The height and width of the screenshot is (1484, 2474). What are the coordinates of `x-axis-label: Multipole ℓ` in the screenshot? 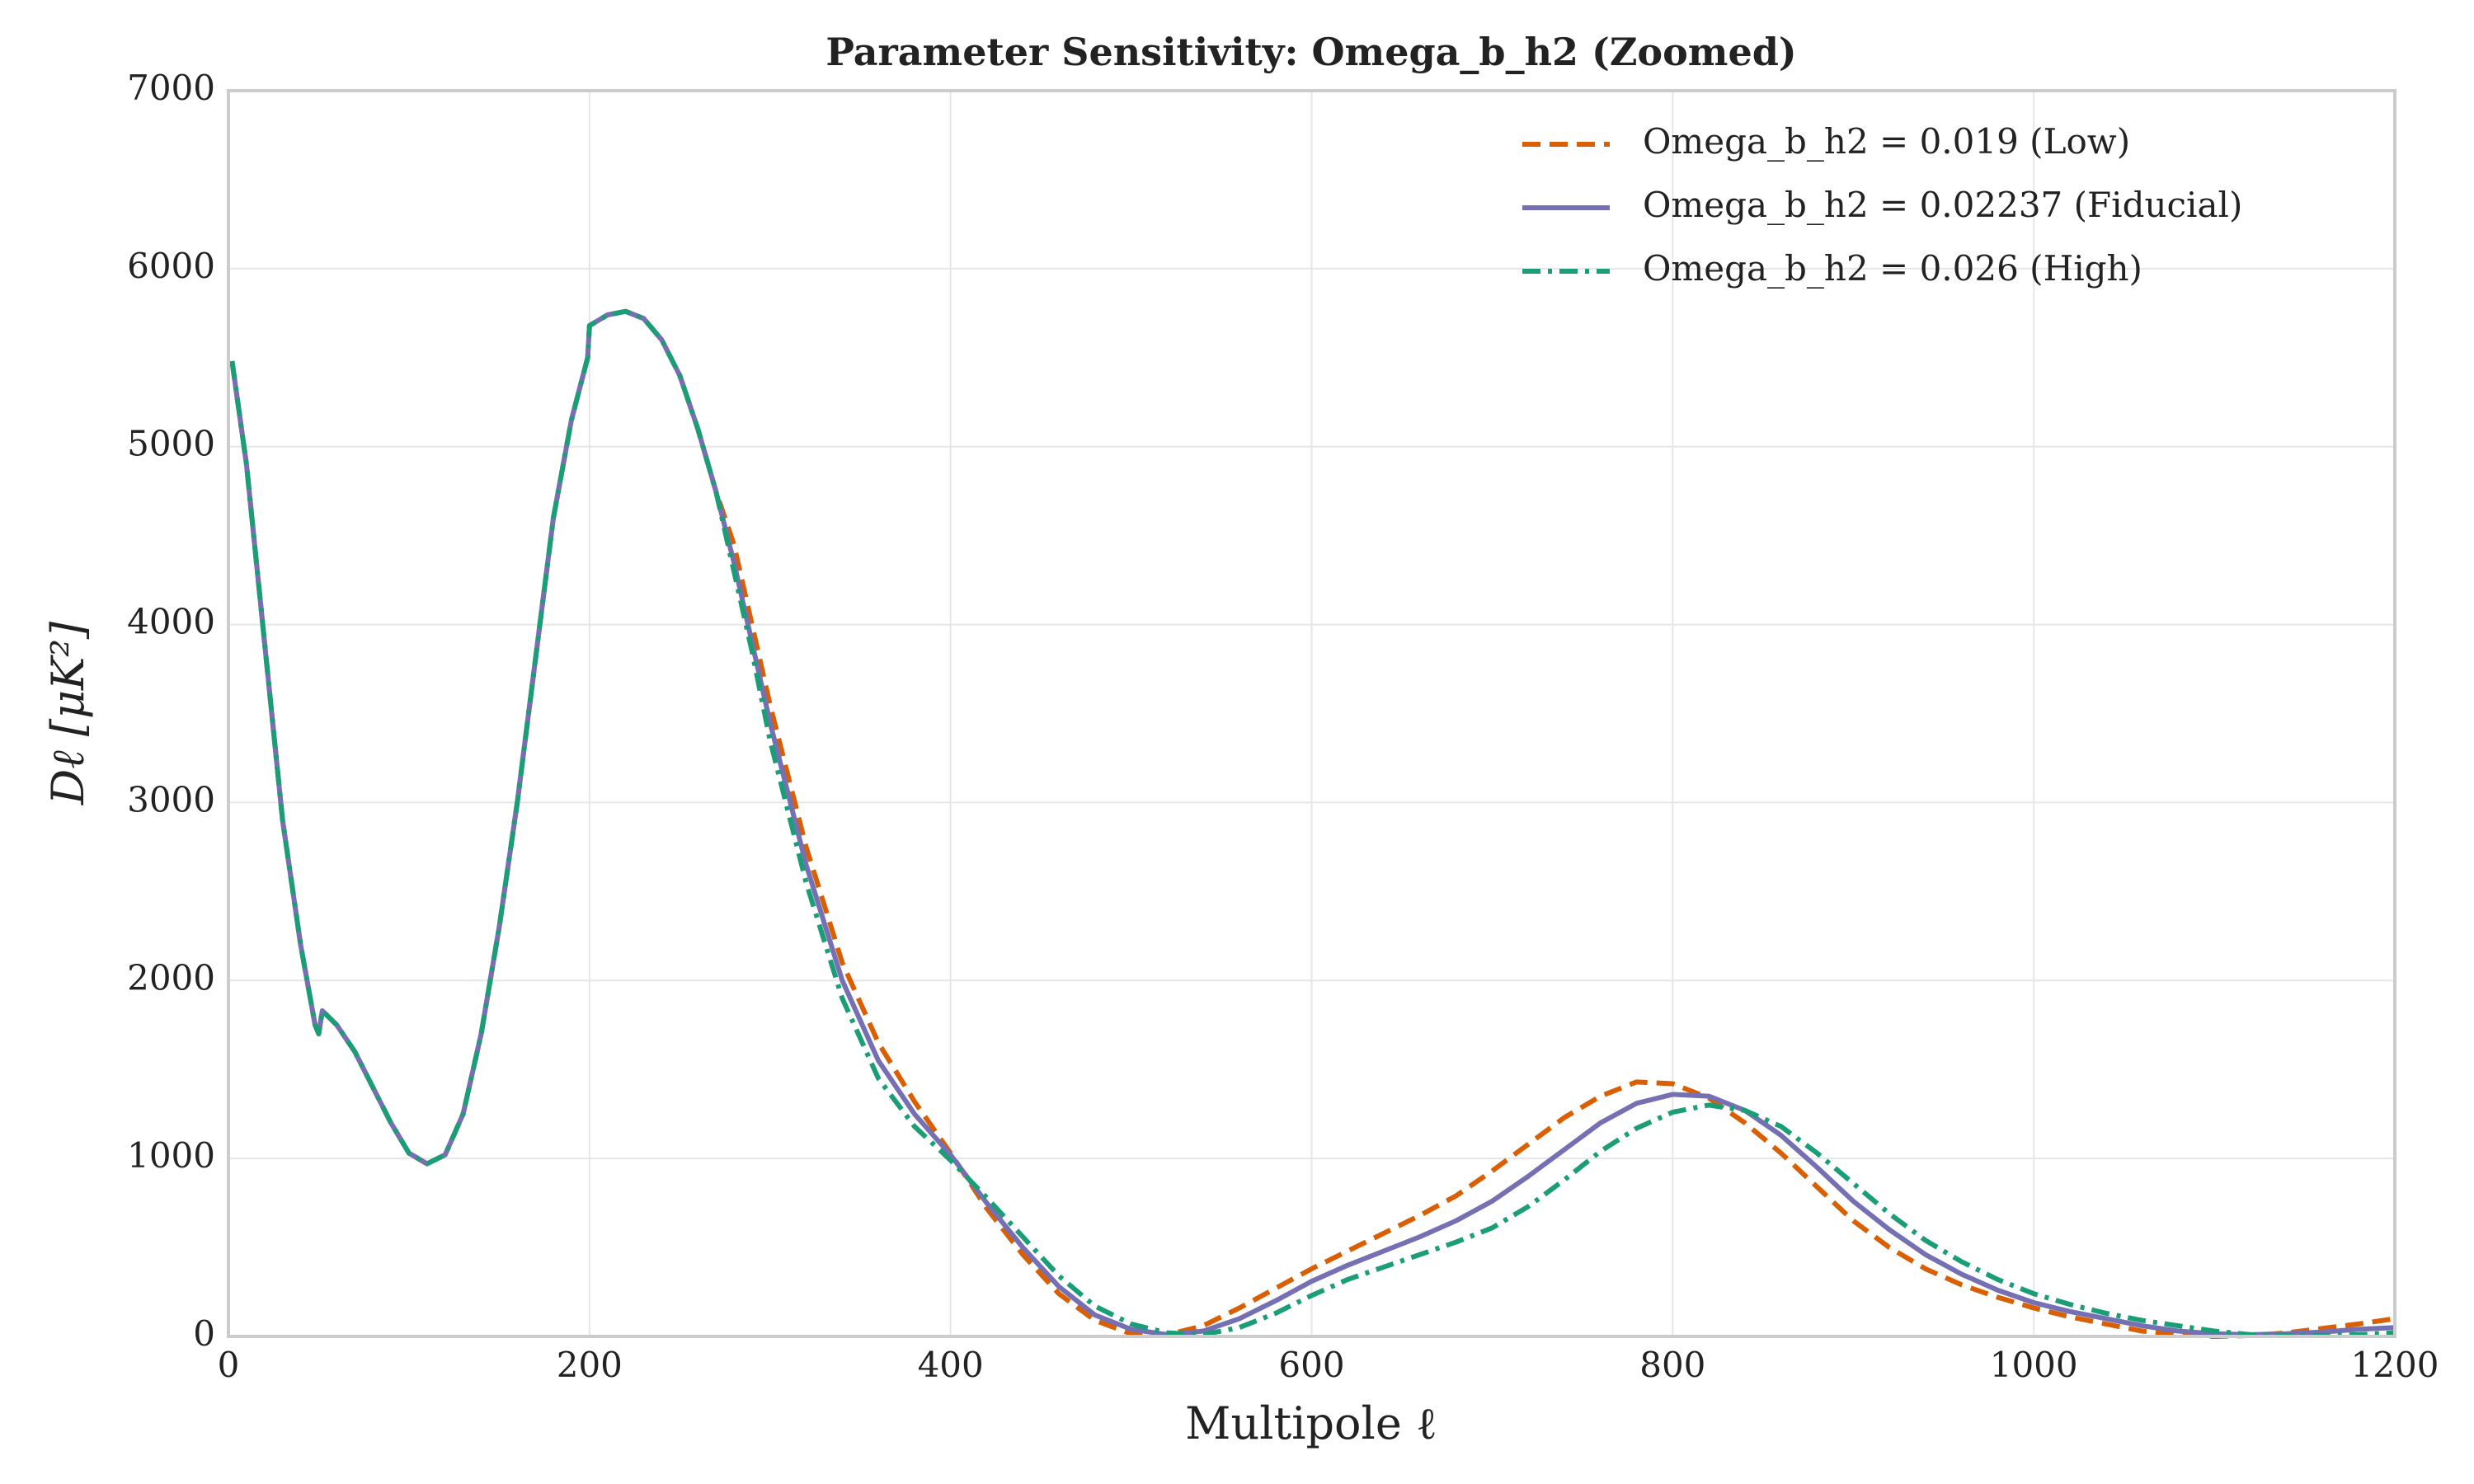 It's located at (1311, 1423).